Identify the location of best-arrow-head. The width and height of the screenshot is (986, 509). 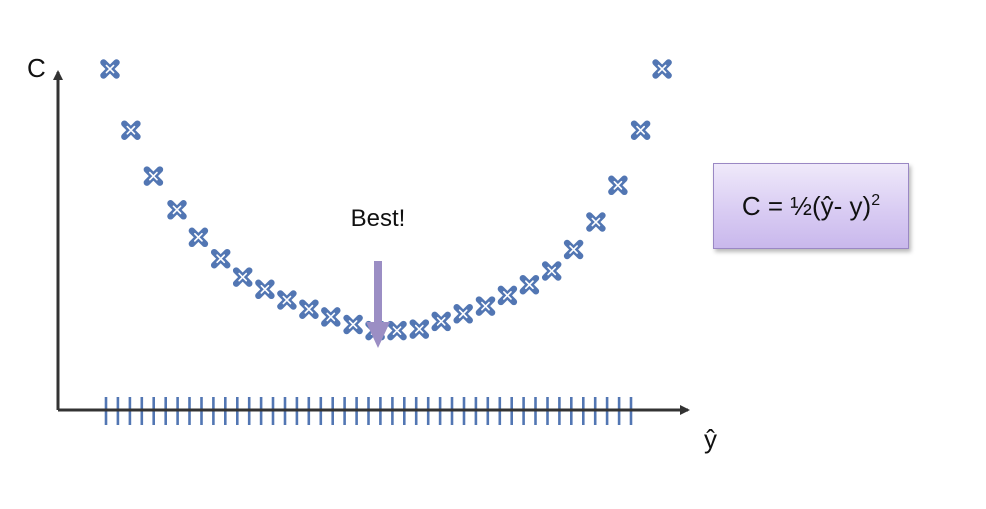
(378, 335).